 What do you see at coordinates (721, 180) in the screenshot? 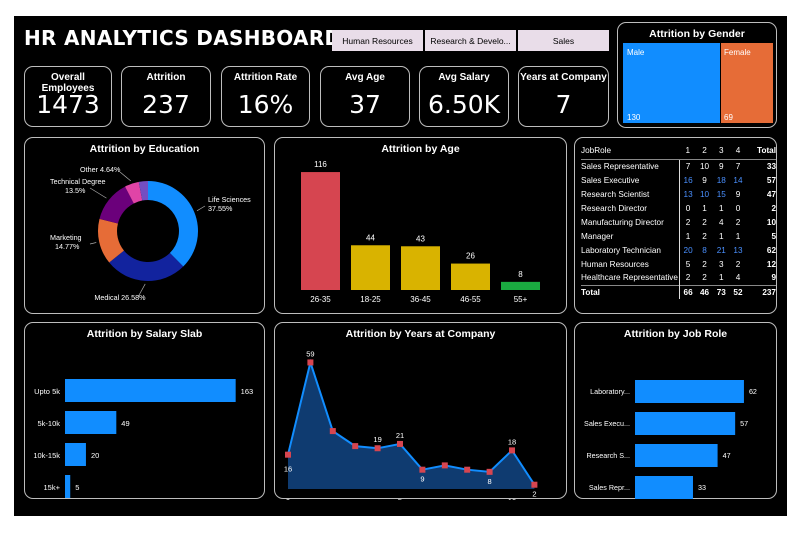
I see `matrix-cell: 18` at bounding box center [721, 180].